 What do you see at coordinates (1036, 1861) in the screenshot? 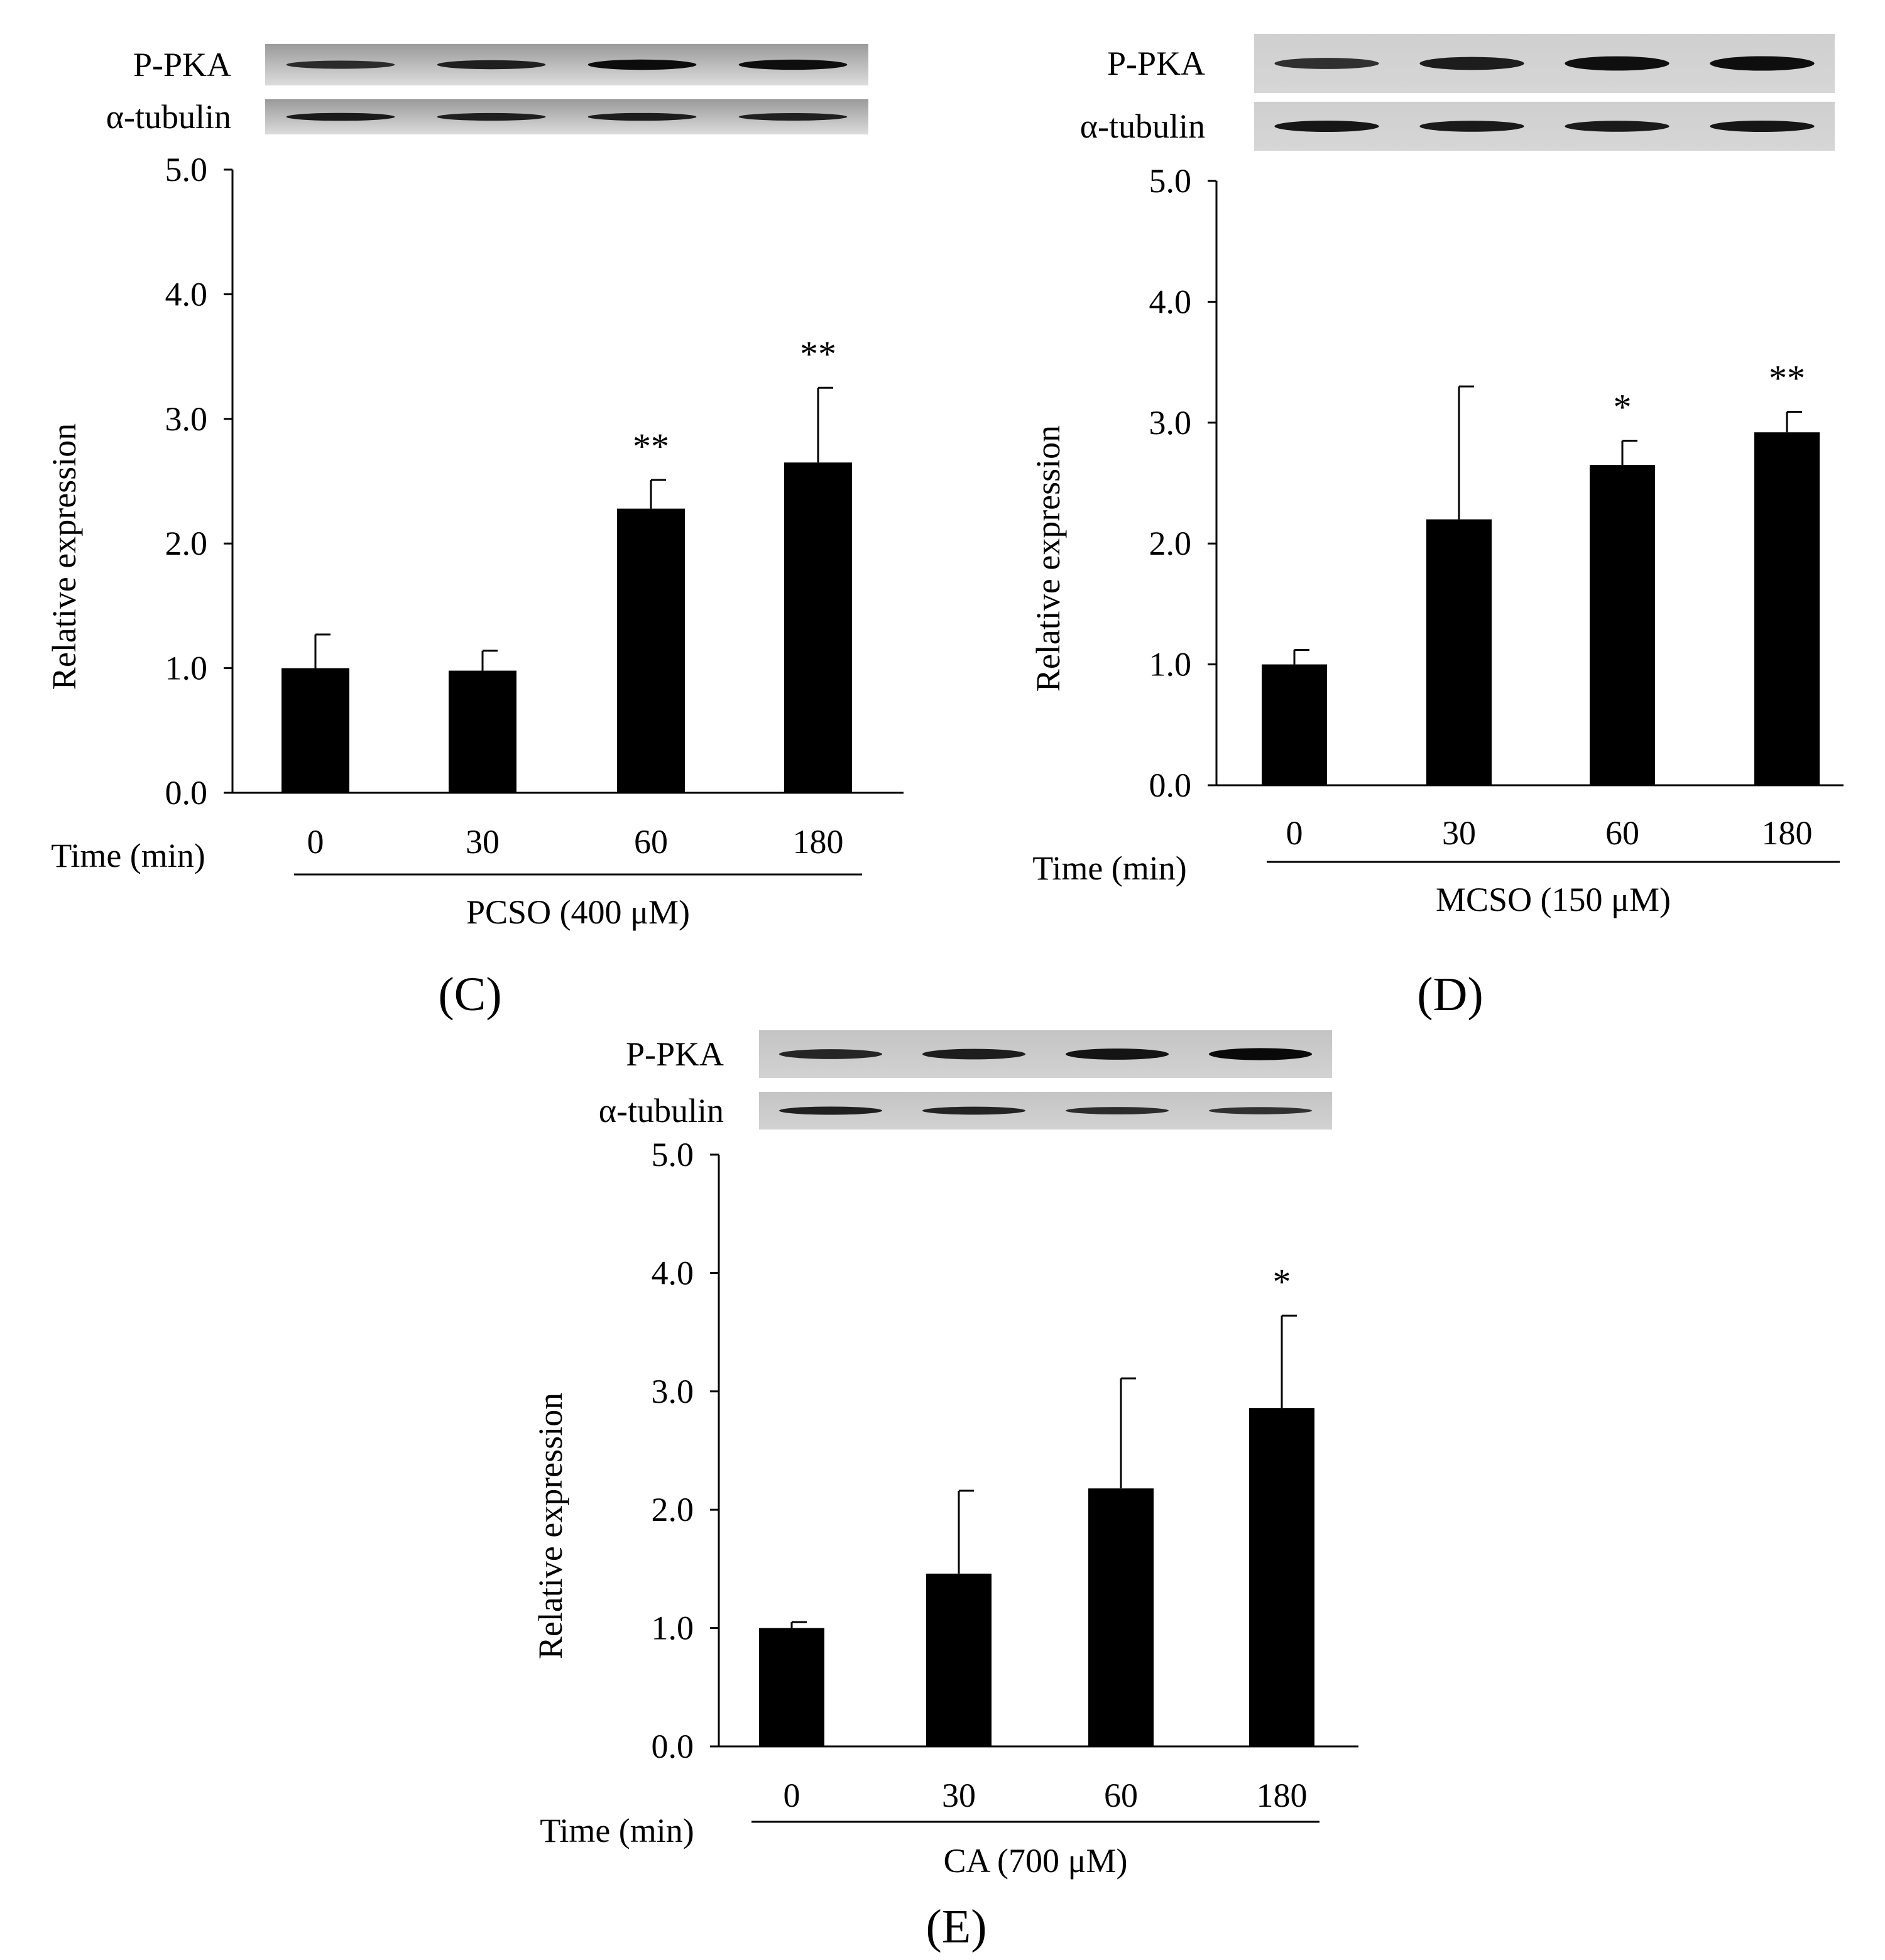
I see `treatment-label: CA (700 μM)` at bounding box center [1036, 1861].